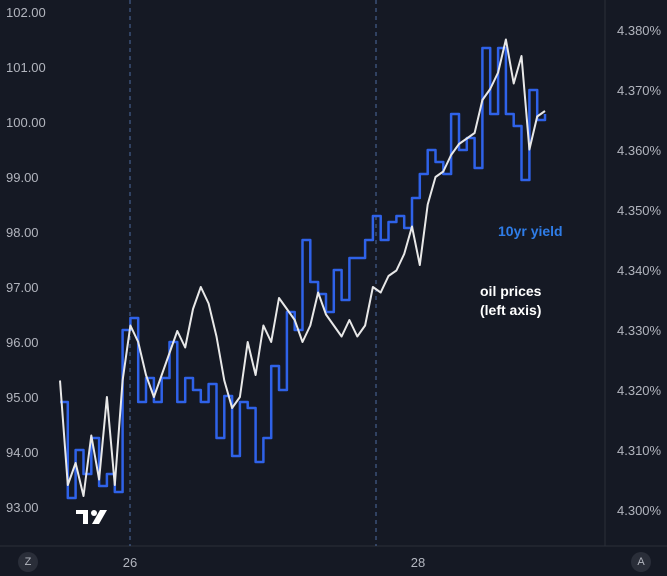 This screenshot has height=576, width=667. What do you see at coordinates (510, 310) in the screenshot?
I see `annotation-left-axis-note: (left axis)` at bounding box center [510, 310].